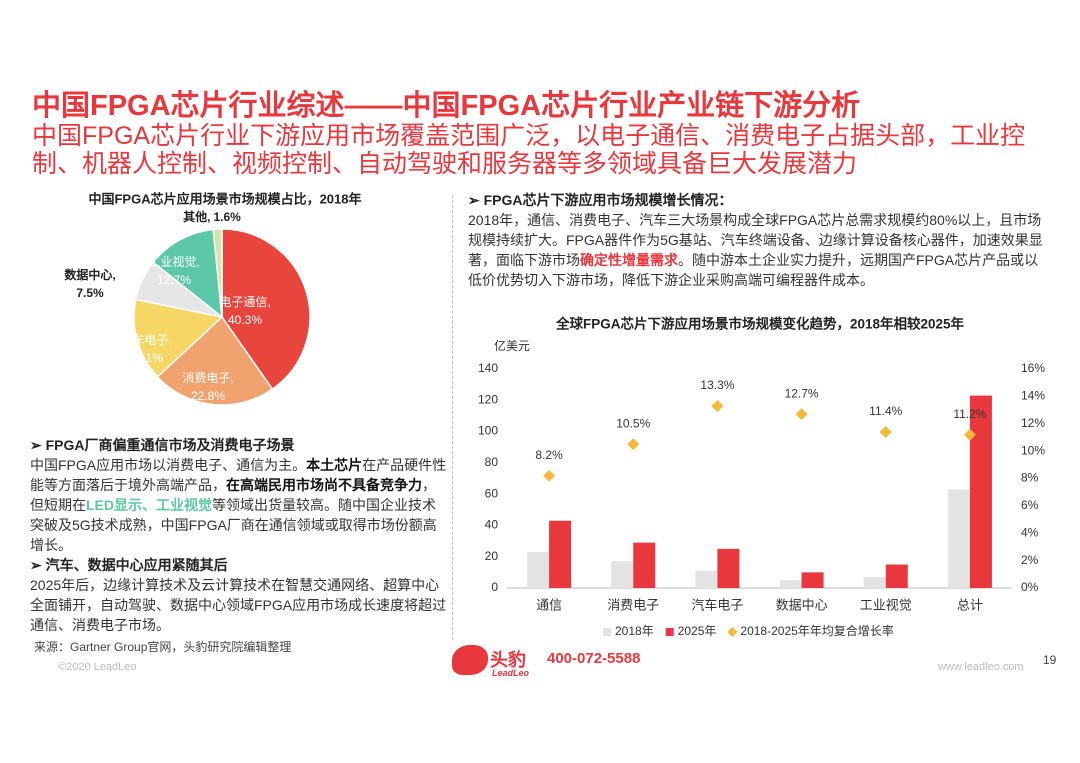 This screenshot has height=763, width=1080. Describe the element at coordinates (633, 604) in the screenshot. I see `x-tick-label: 消费电子` at that location.